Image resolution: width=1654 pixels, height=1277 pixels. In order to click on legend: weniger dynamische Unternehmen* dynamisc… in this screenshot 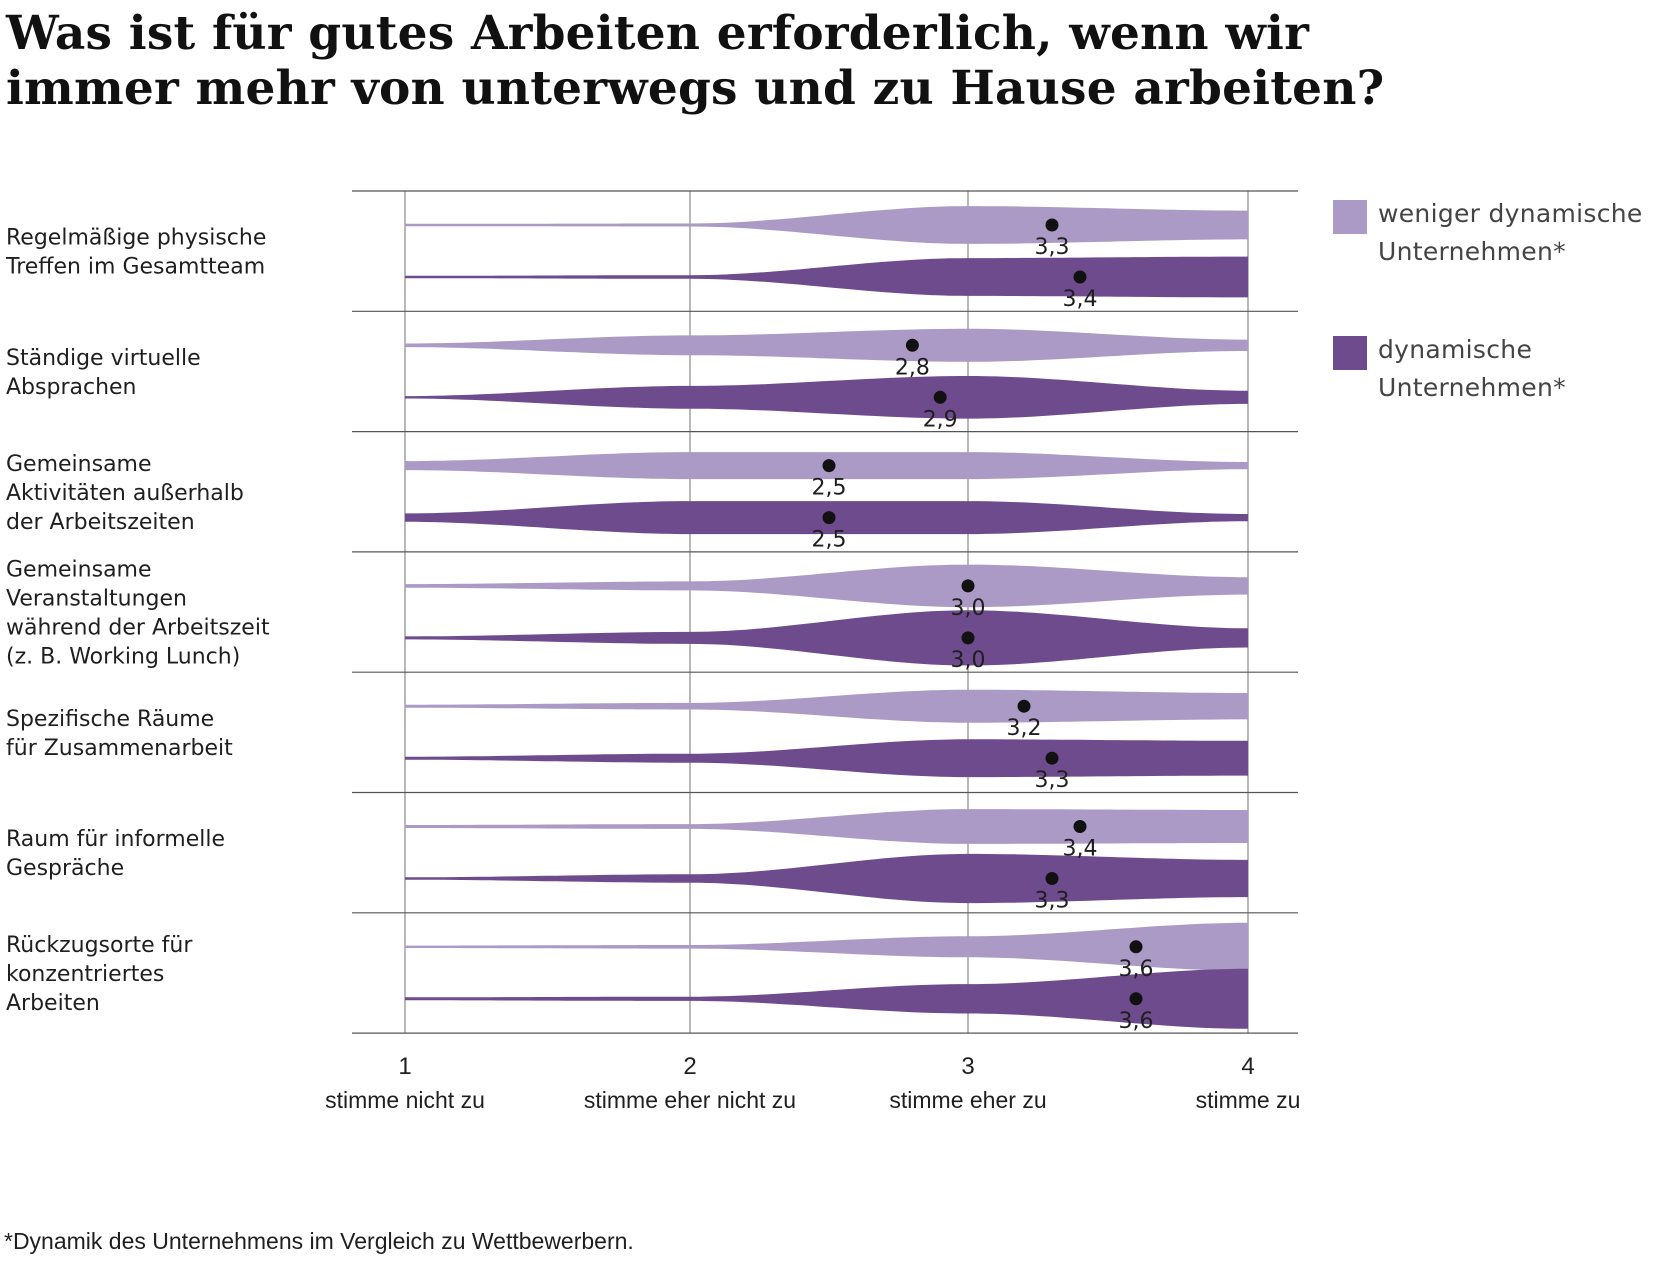, I will do `click(1490, 331)`.